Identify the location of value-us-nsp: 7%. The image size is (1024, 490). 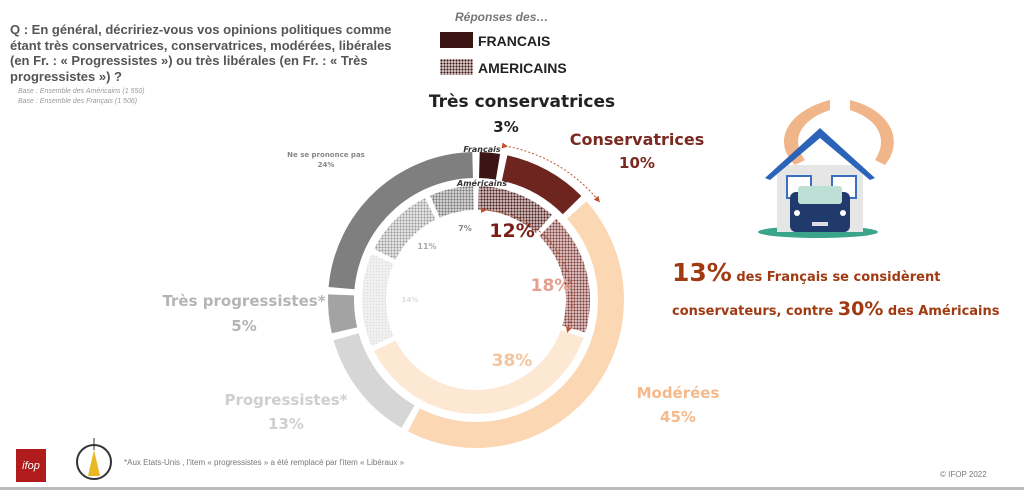
(465, 228).